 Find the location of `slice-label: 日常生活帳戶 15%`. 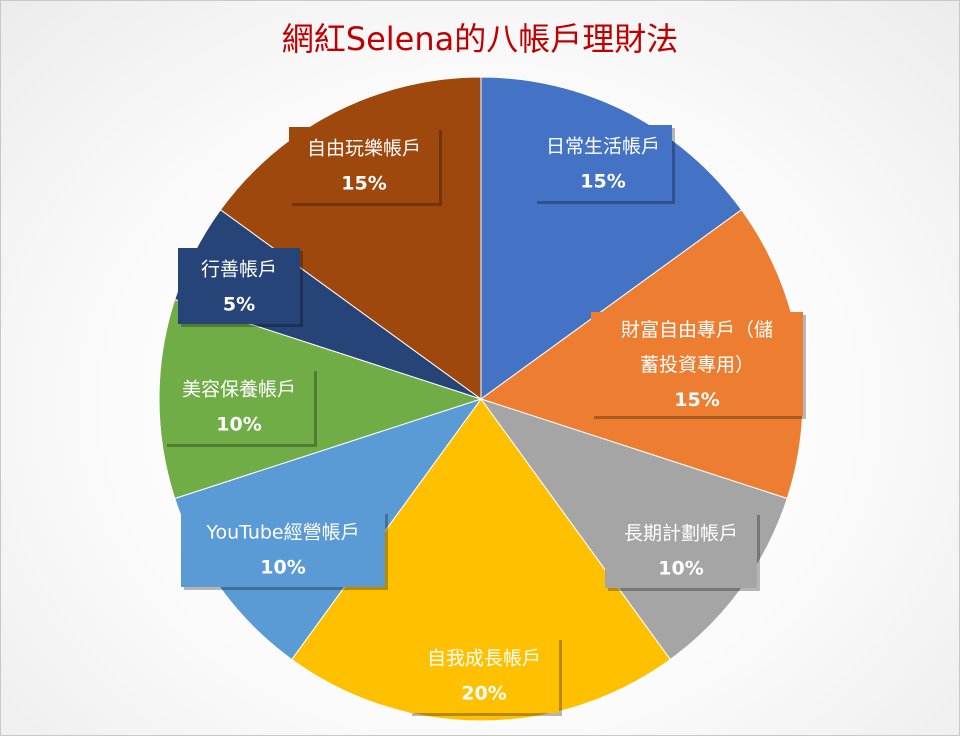

slice-label: 日常生活帳戶 15% is located at coordinates (604, 164).